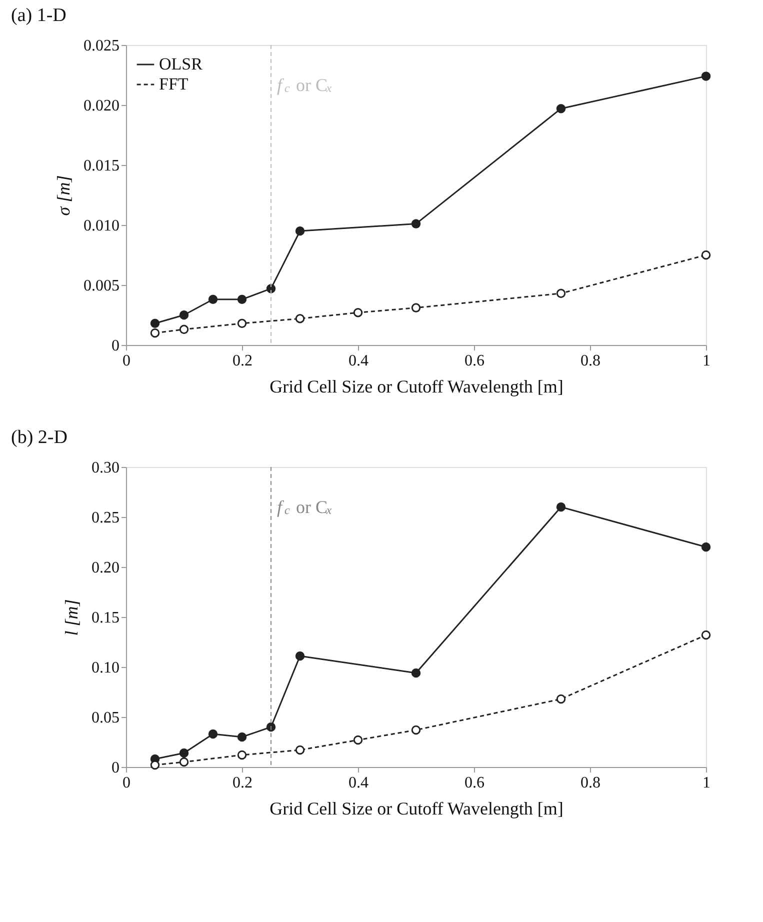 This screenshot has height=922, width=763. What do you see at coordinates (106, 618) in the screenshot?
I see `y-tick-label: 0.15` at bounding box center [106, 618].